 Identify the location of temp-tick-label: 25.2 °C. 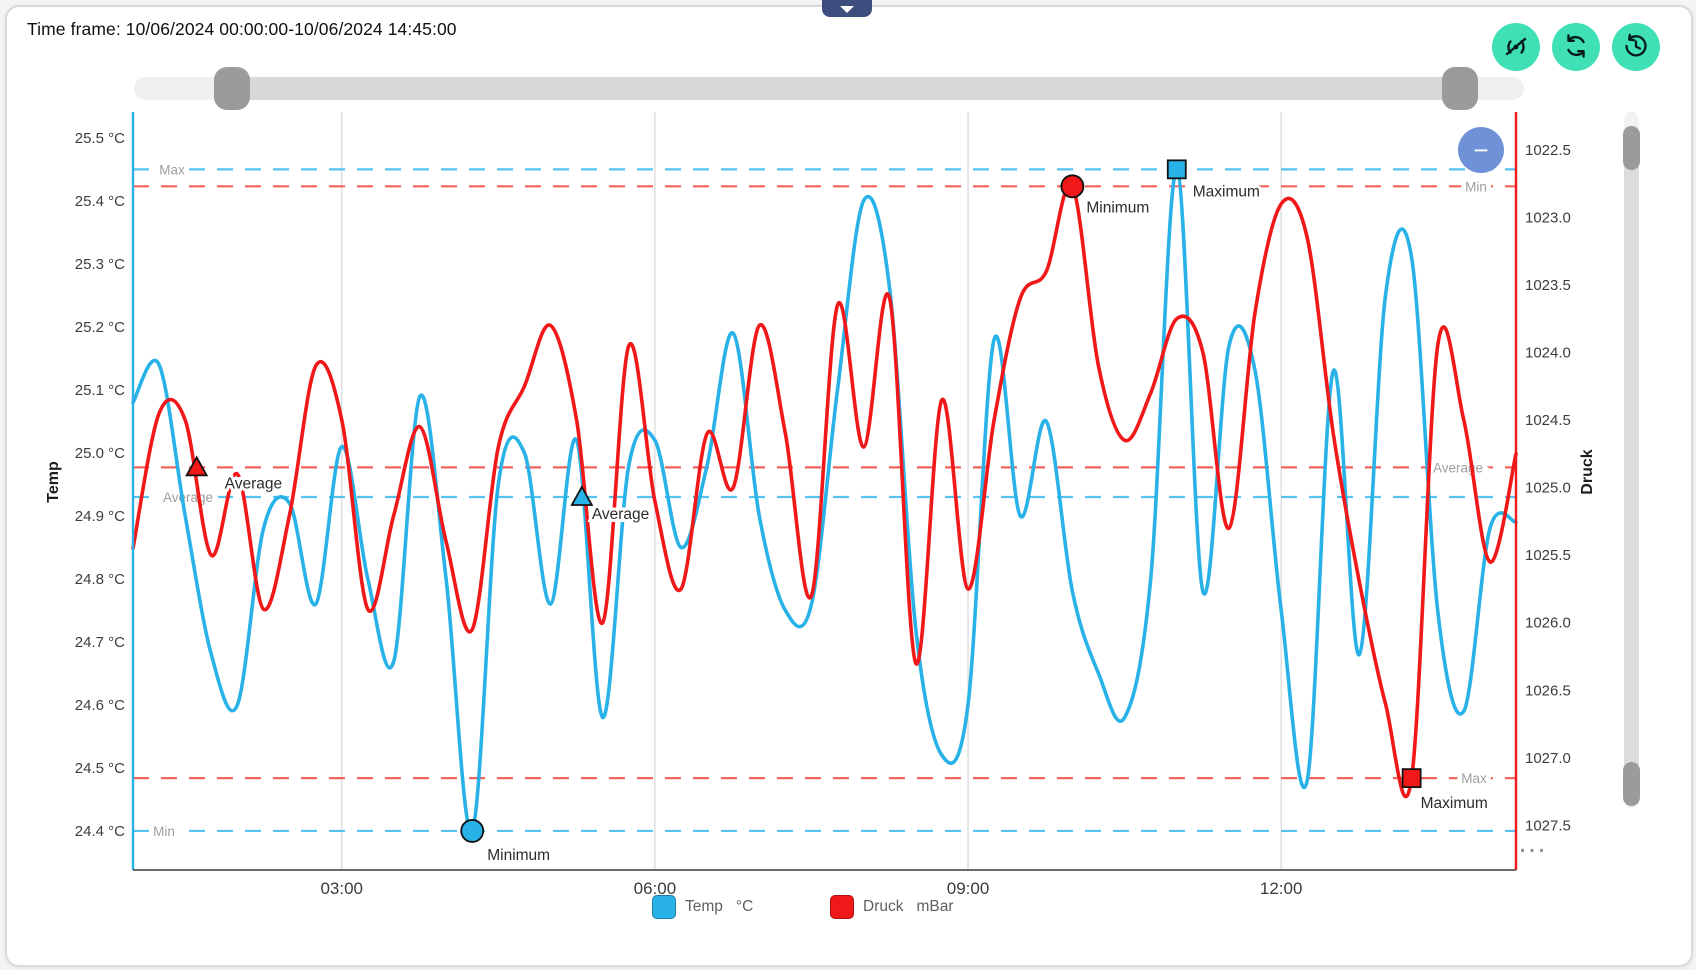
(100, 327).